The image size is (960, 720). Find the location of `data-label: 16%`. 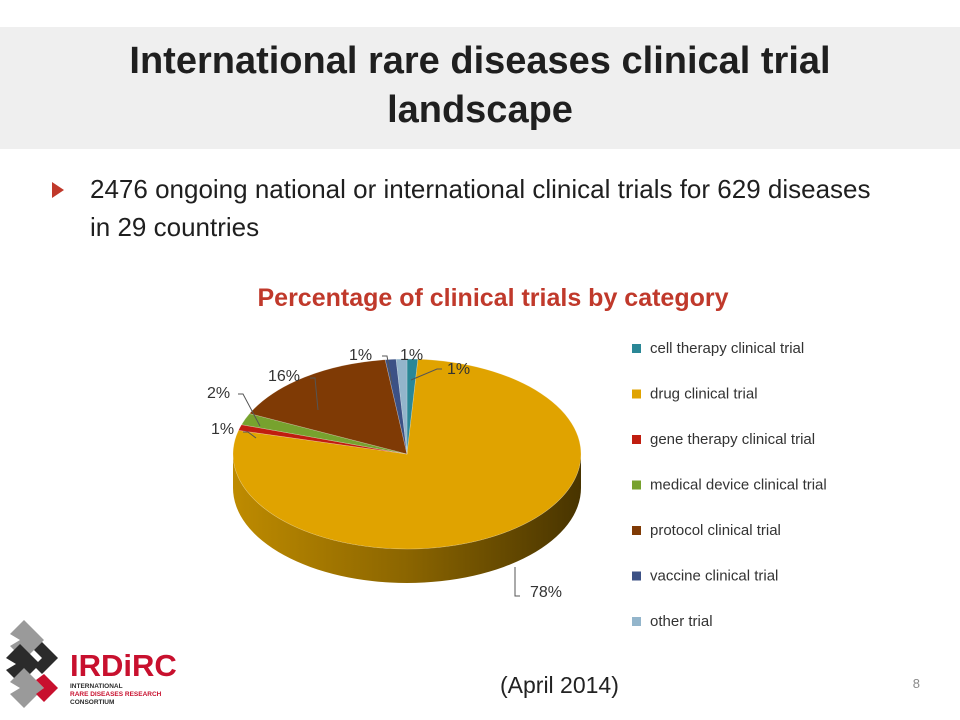

data-label: 16% is located at coordinates (284, 376).